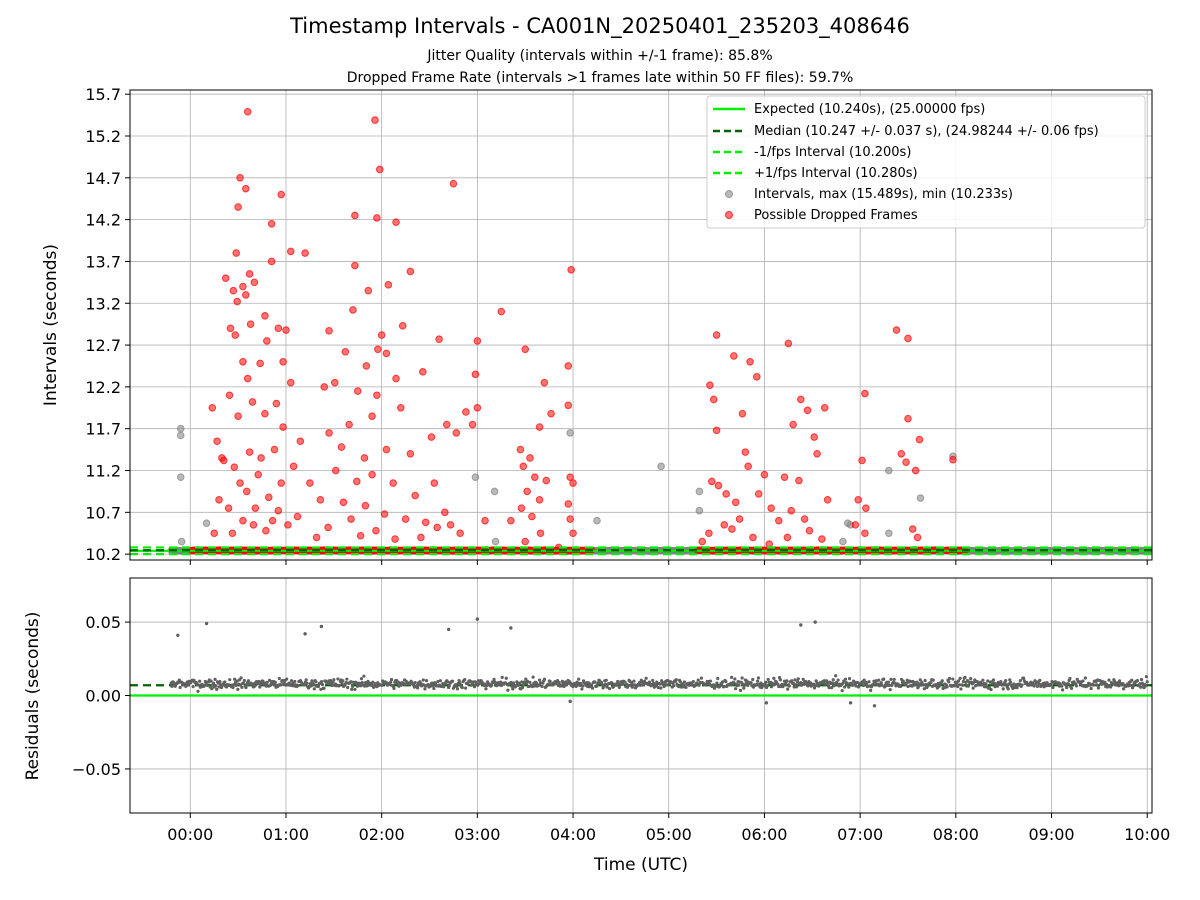 The image size is (1200, 900). What do you see at coordinates (641, 551) in the screenshot?
I see `intervals-reference-lines` at bounding box center [641, 551].